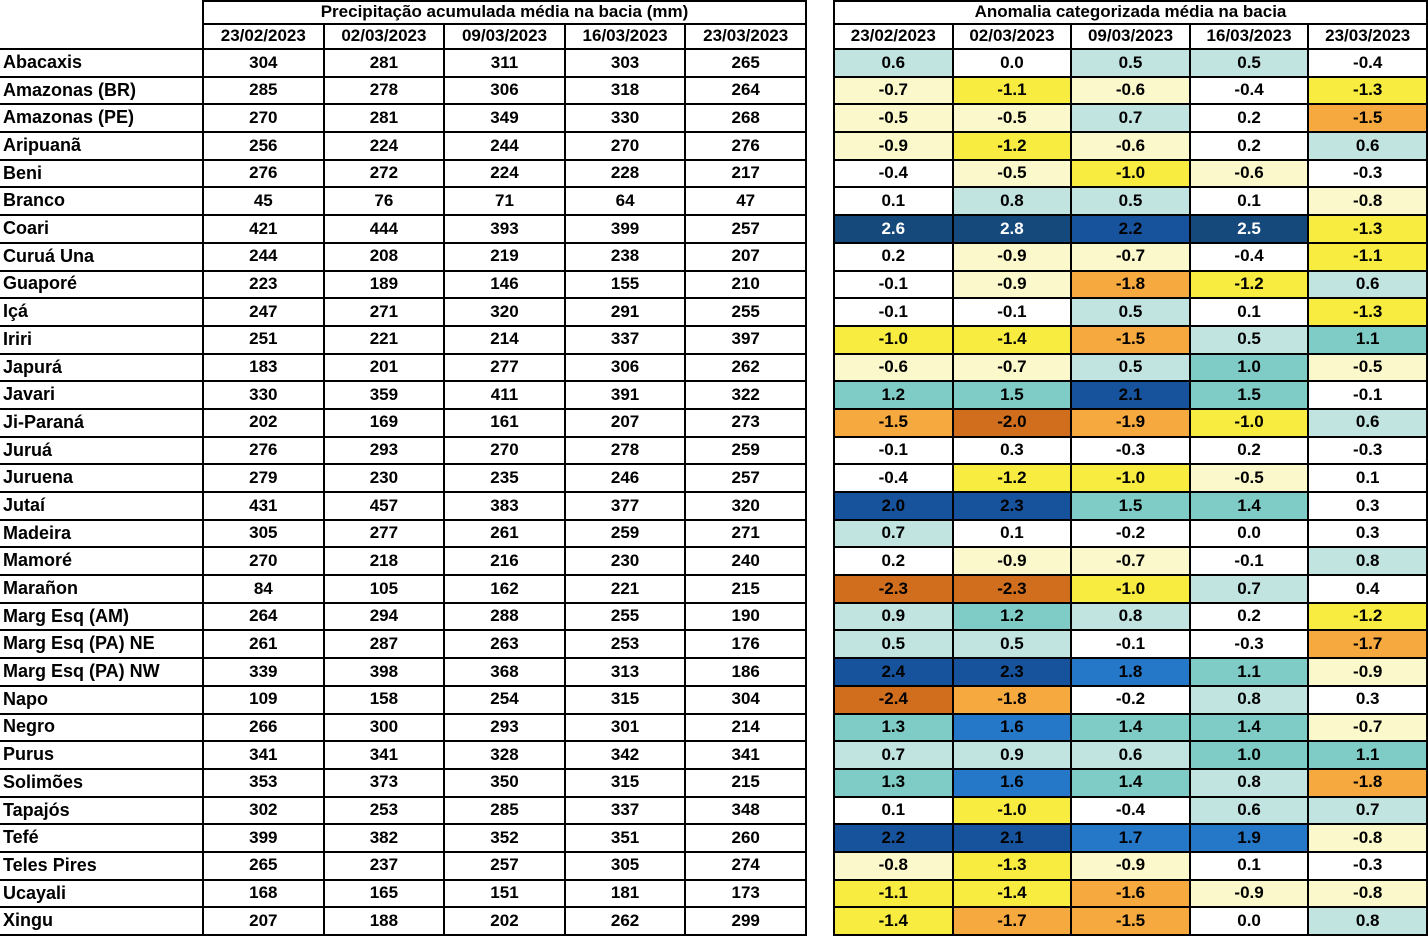 The width and height of the screenshot is (1428, 938). What do you see at coordinates (403, 90) in the screenshot?
I see `table-row: Amazonas (BR) 285 278 306 318 264` at bounding box center [403, 90].